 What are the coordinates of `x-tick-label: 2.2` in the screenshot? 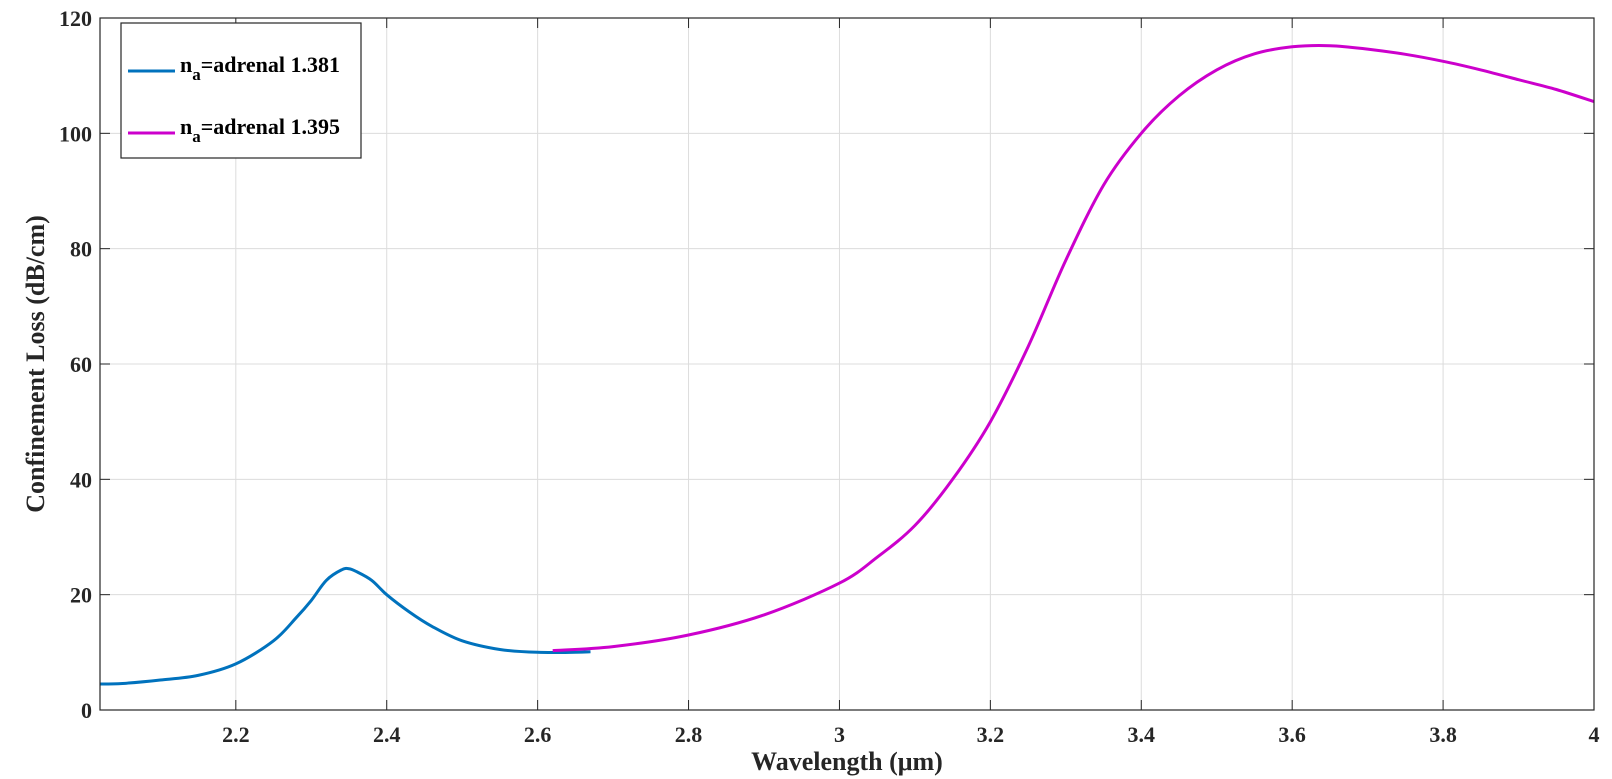 It's located at (236, 734).